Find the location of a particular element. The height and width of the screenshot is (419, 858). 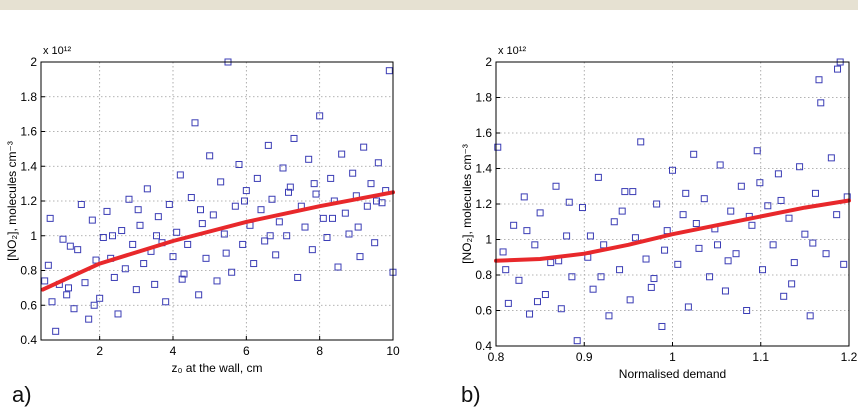

y-tick-label: 1.6 is located at coordinates (28, 132).